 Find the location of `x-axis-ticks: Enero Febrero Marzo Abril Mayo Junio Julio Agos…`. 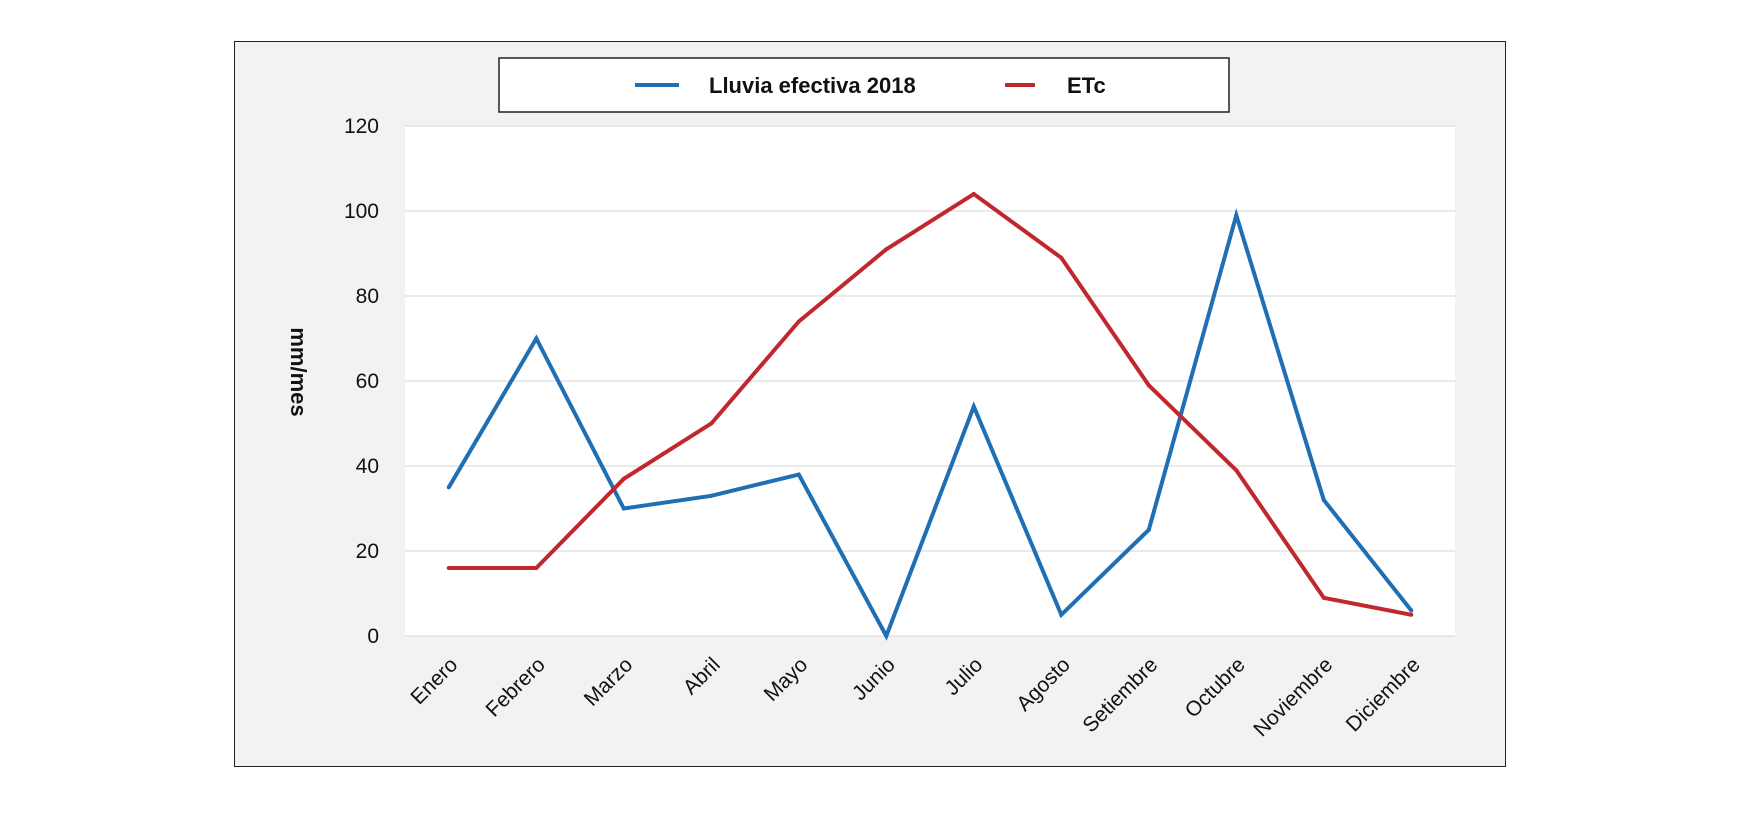

x-axis-ticks: Enero Febrero Marzo Abril Mayo Junio Julio Agos… is located at coordinates (915, 697).